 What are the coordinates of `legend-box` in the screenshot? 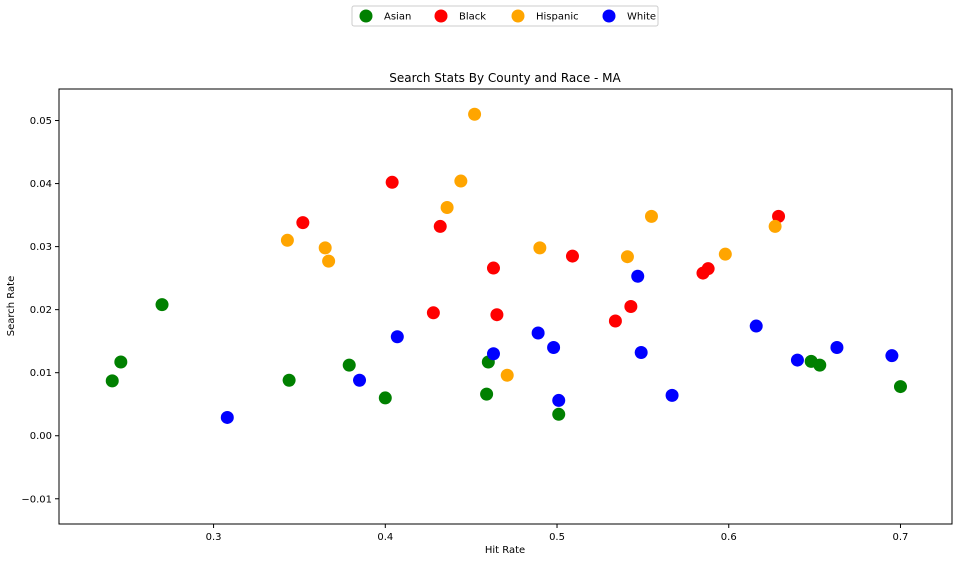 It's located at (505, 16).